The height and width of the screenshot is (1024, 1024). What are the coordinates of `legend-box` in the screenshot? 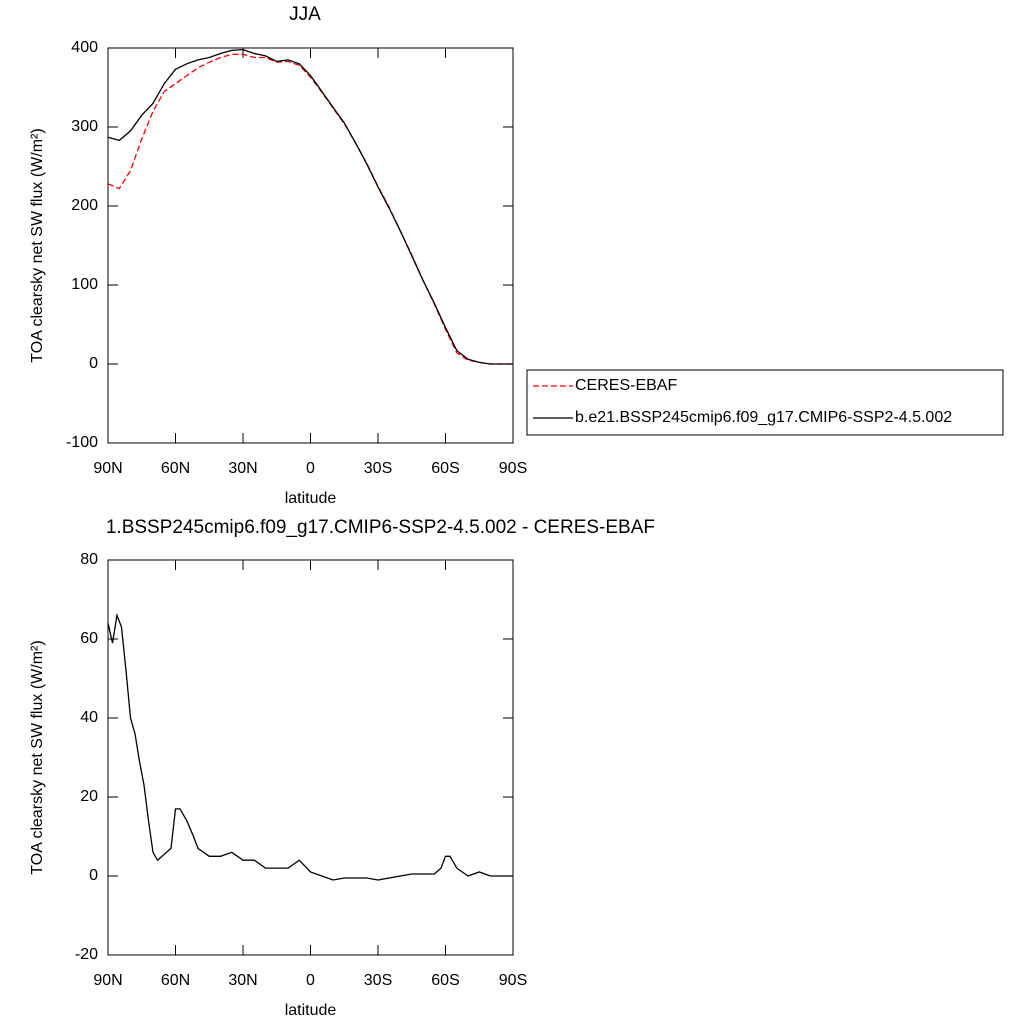 It's located at (765, 402).